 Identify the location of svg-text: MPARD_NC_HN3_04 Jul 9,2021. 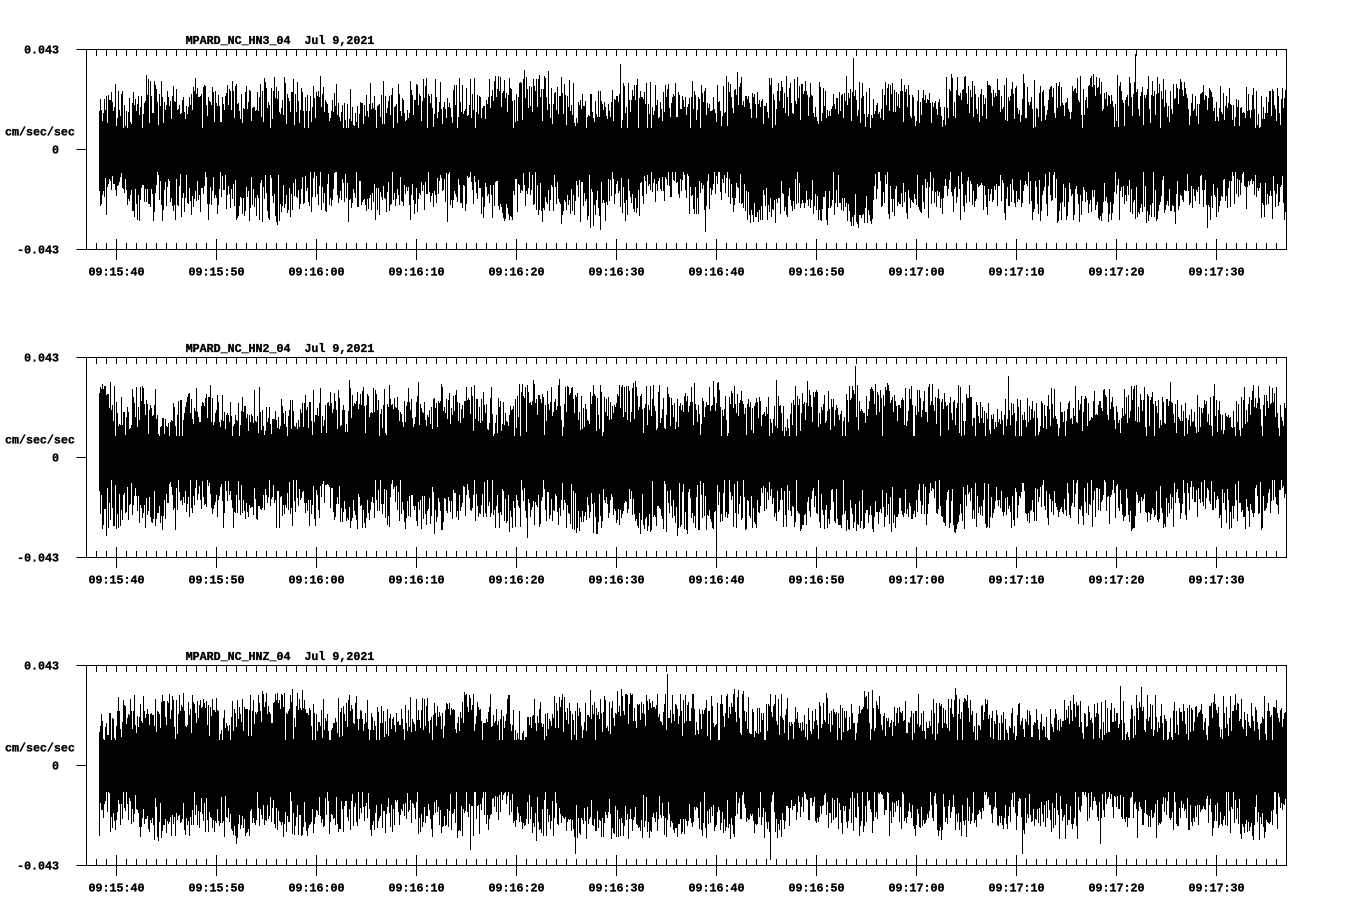
(280, 41).